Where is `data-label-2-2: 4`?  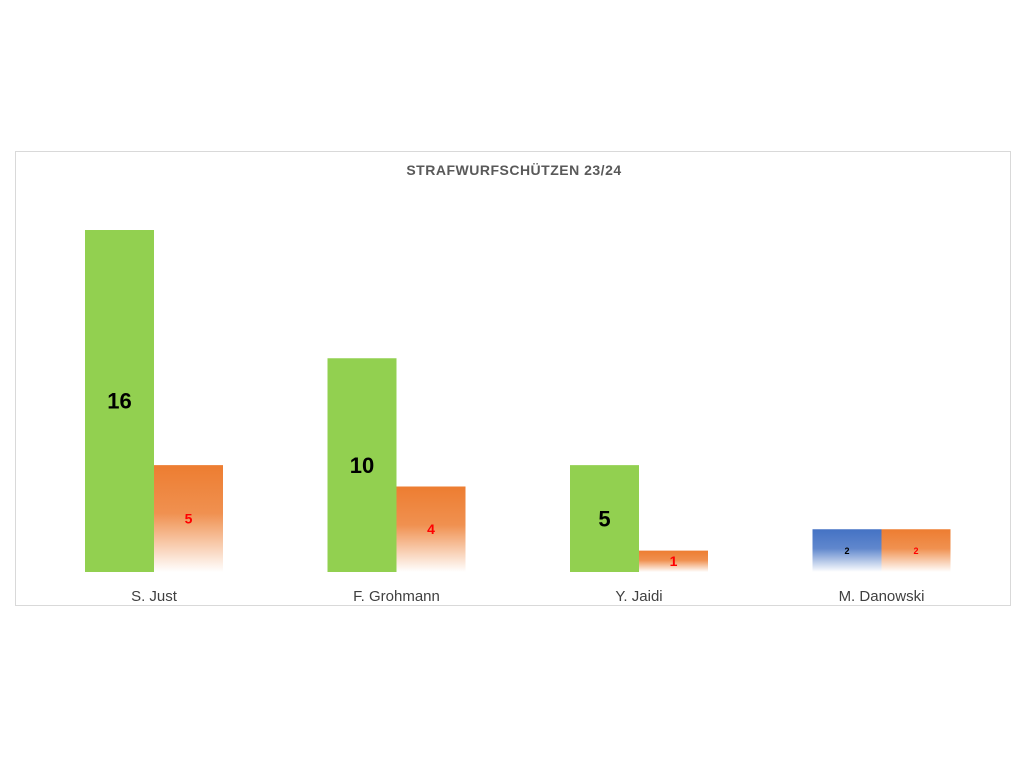
data-label-2-2: 4 is located at coordinates (431, 529).